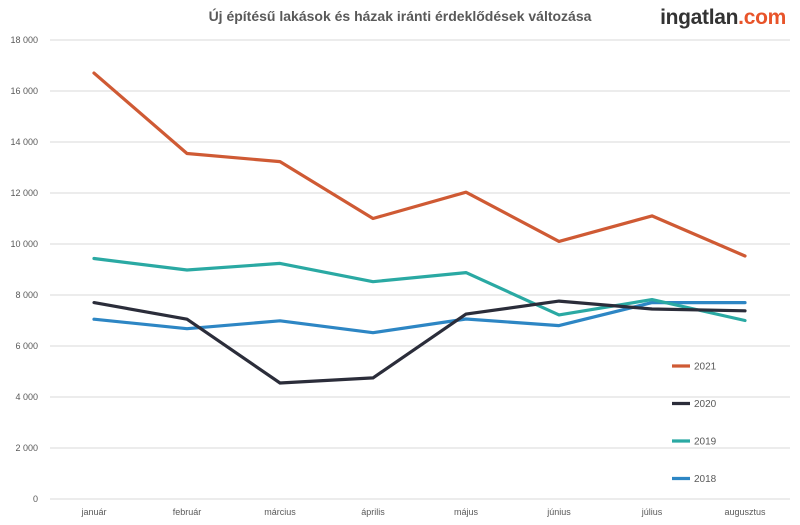  What do you see at coordinates (26, 397) in the screenshot?
I see `y-tick-label: 4 000` at bounding box center [26, 397].